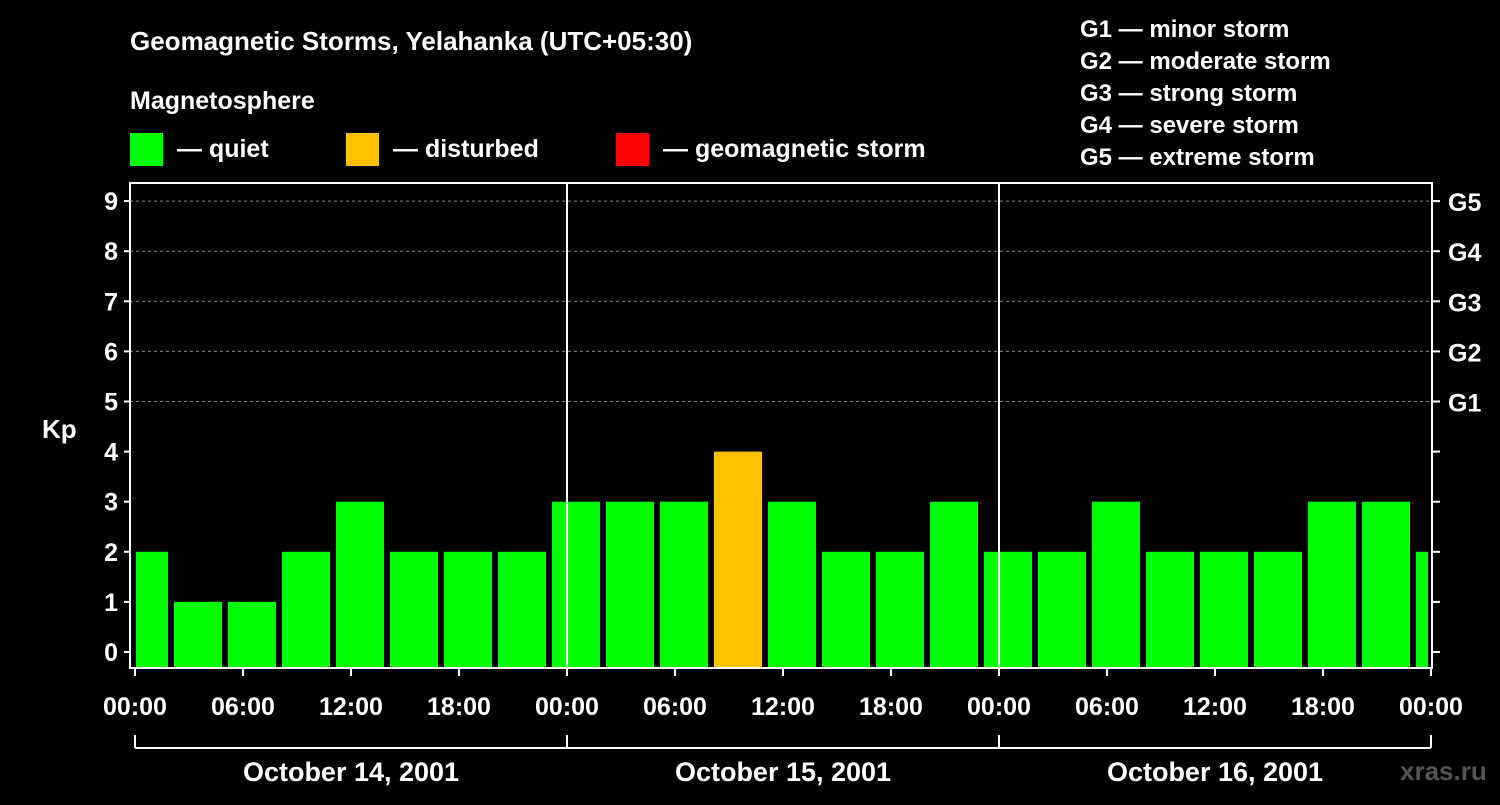 This screenshot has height=805, width=1500. What do you see at coordinates (111, 453) in the screenshot?
I see `y-tick-label: 4` at bounding box center [111, 453].